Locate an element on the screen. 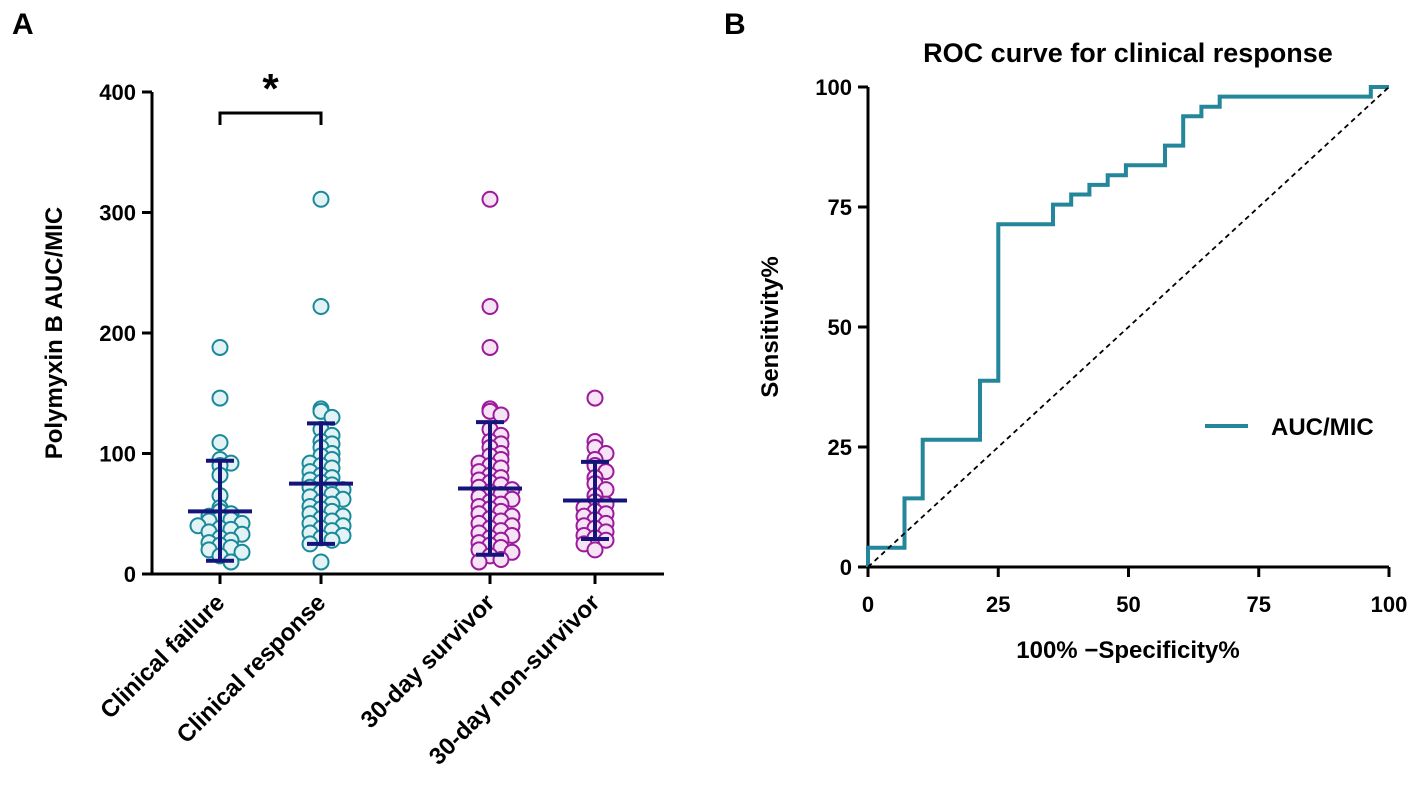 The image size is (1418, 807). roc-y-tick-label: 100 is located at coordinates (833, 87).